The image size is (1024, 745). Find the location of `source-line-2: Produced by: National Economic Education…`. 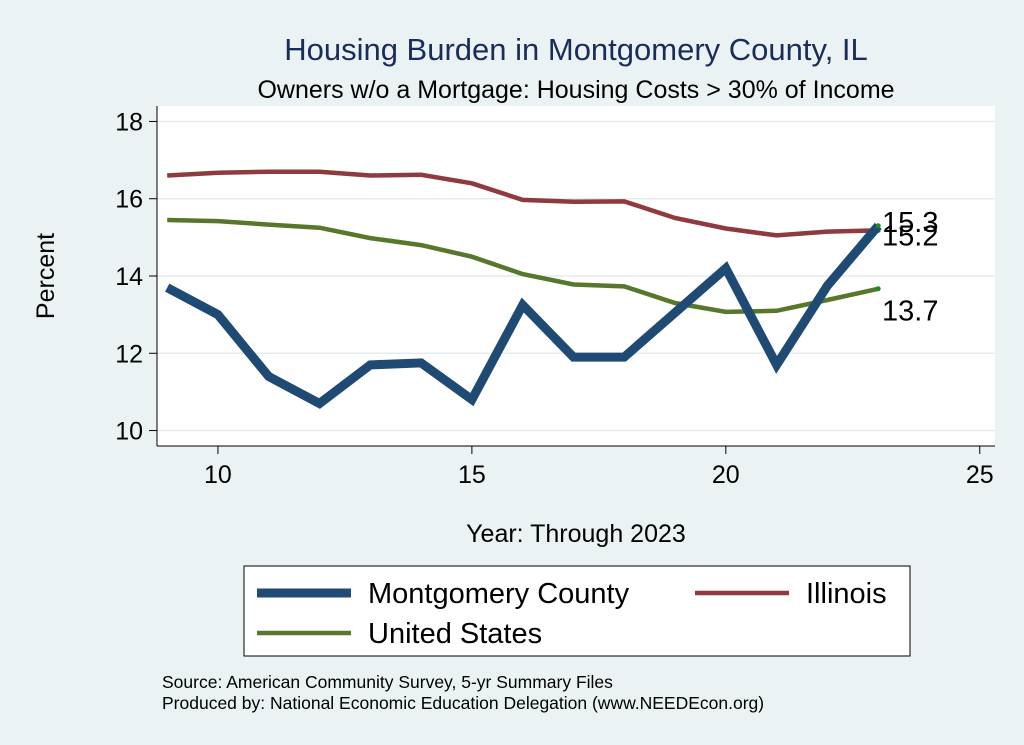

source-line-2: Produced by: National Economic Education… is located at coordinates (463, 703).